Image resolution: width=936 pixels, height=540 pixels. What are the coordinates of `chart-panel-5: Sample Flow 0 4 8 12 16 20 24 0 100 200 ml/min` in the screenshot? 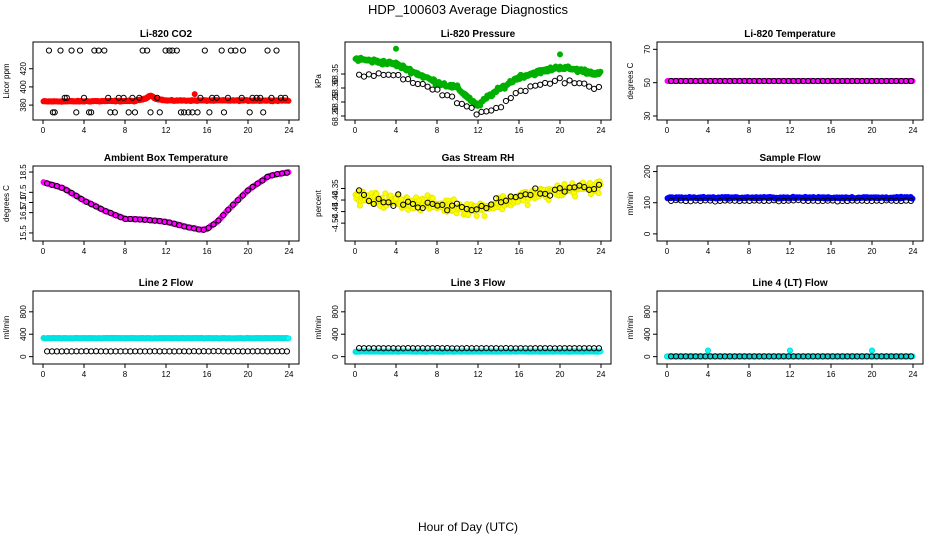 It's located at (775, 204).